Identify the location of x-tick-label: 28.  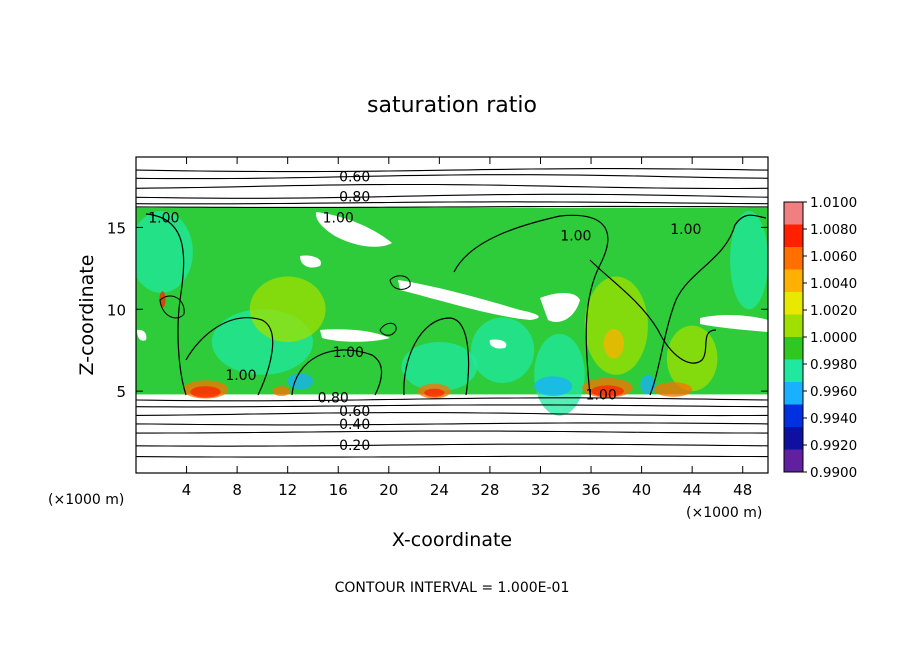
(489, 490).